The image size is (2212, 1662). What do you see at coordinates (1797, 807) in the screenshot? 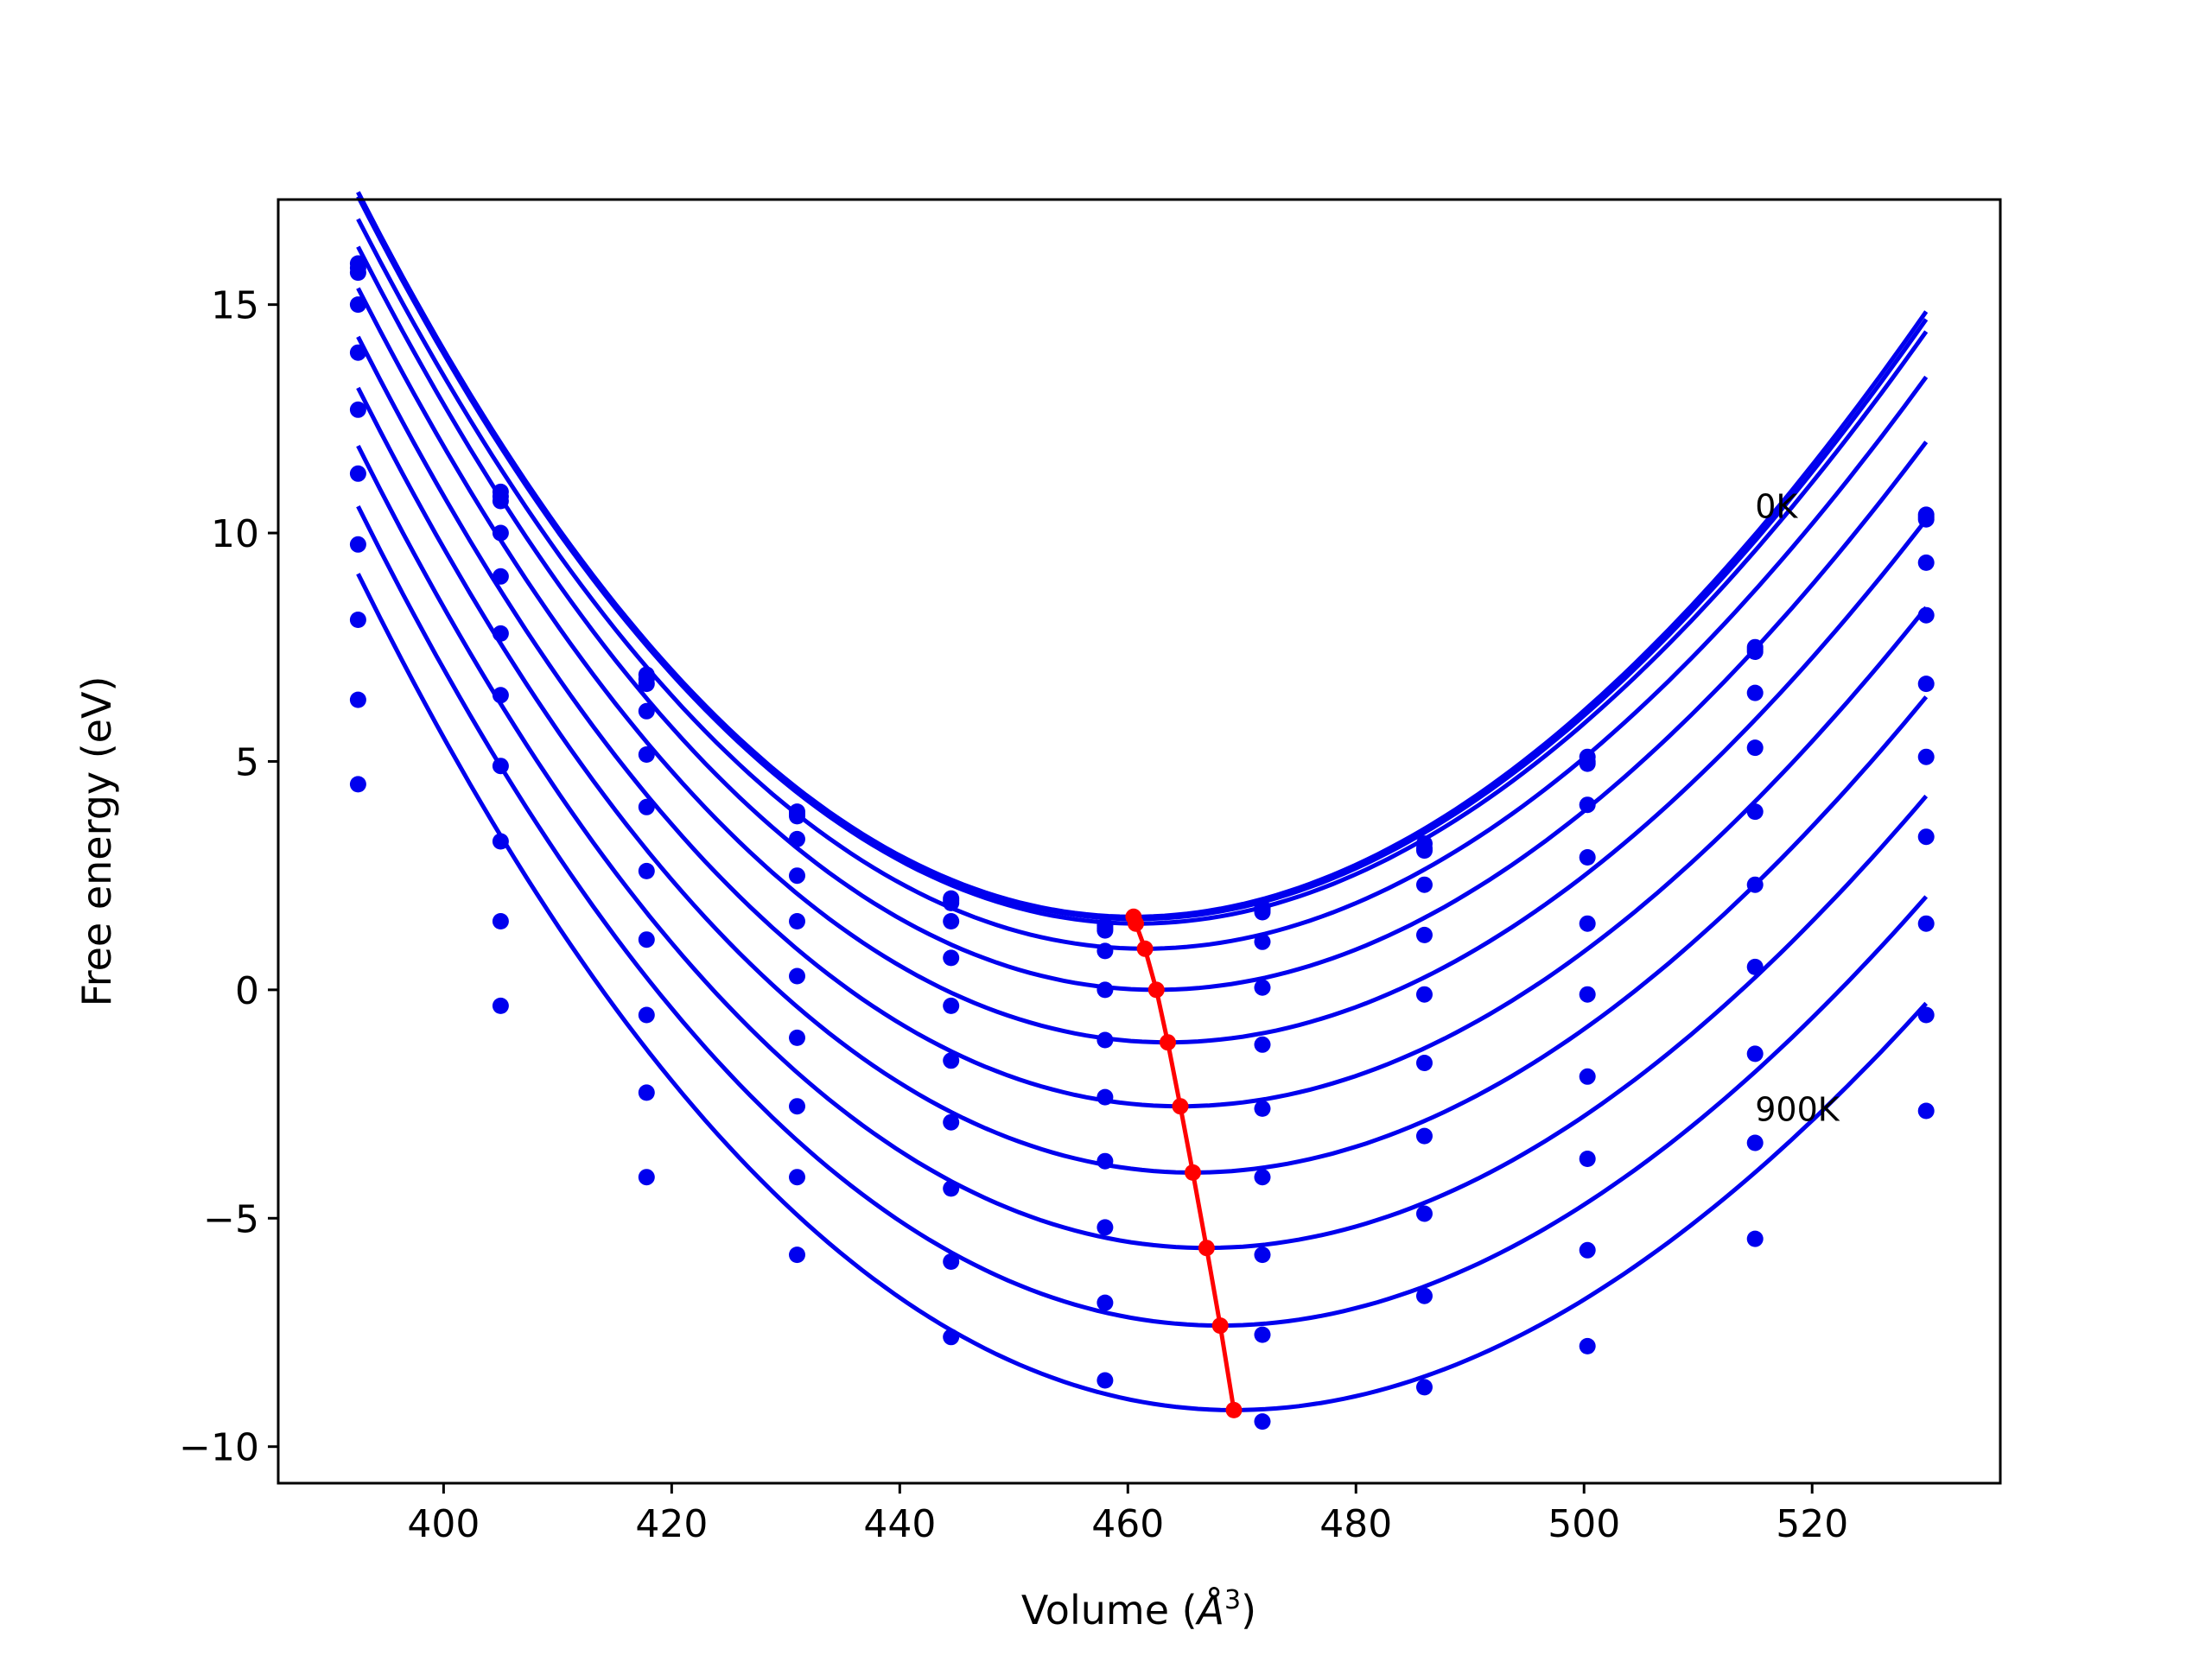
I see `annotations: 0K 900K` at bounding box center [1797, 807].